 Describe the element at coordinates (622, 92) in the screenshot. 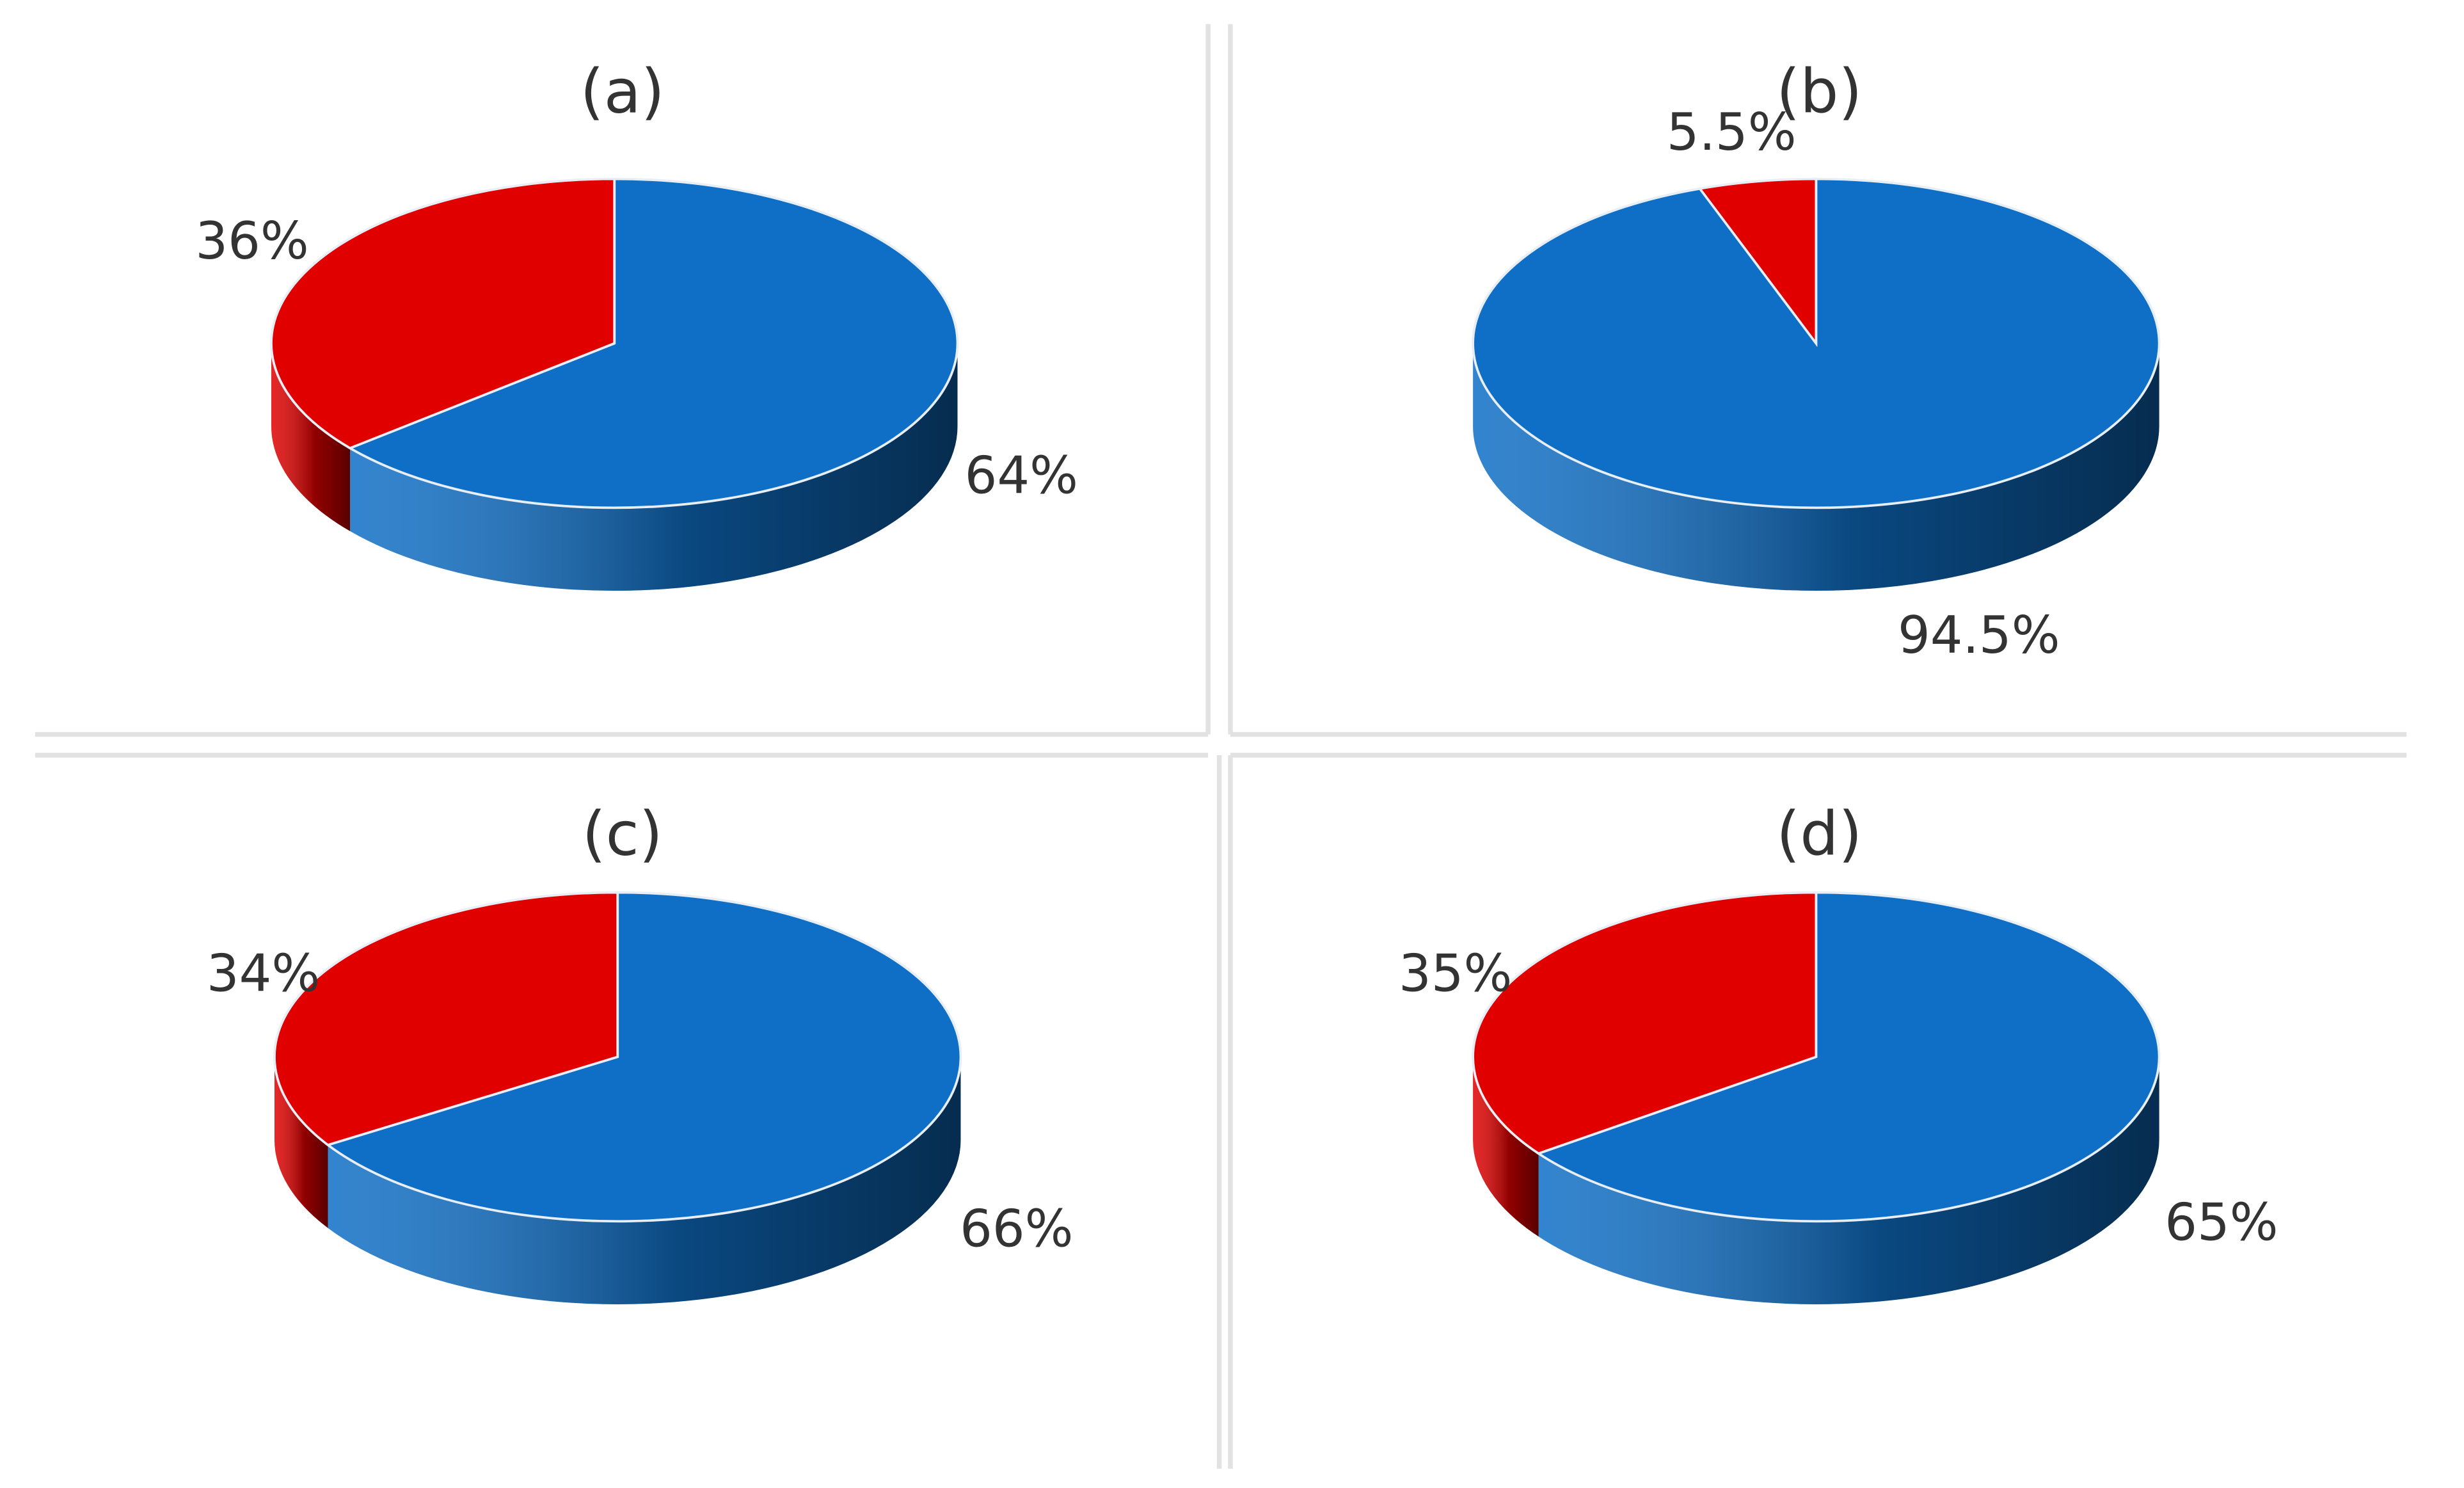

I see `chart-title: (a)` at that location.